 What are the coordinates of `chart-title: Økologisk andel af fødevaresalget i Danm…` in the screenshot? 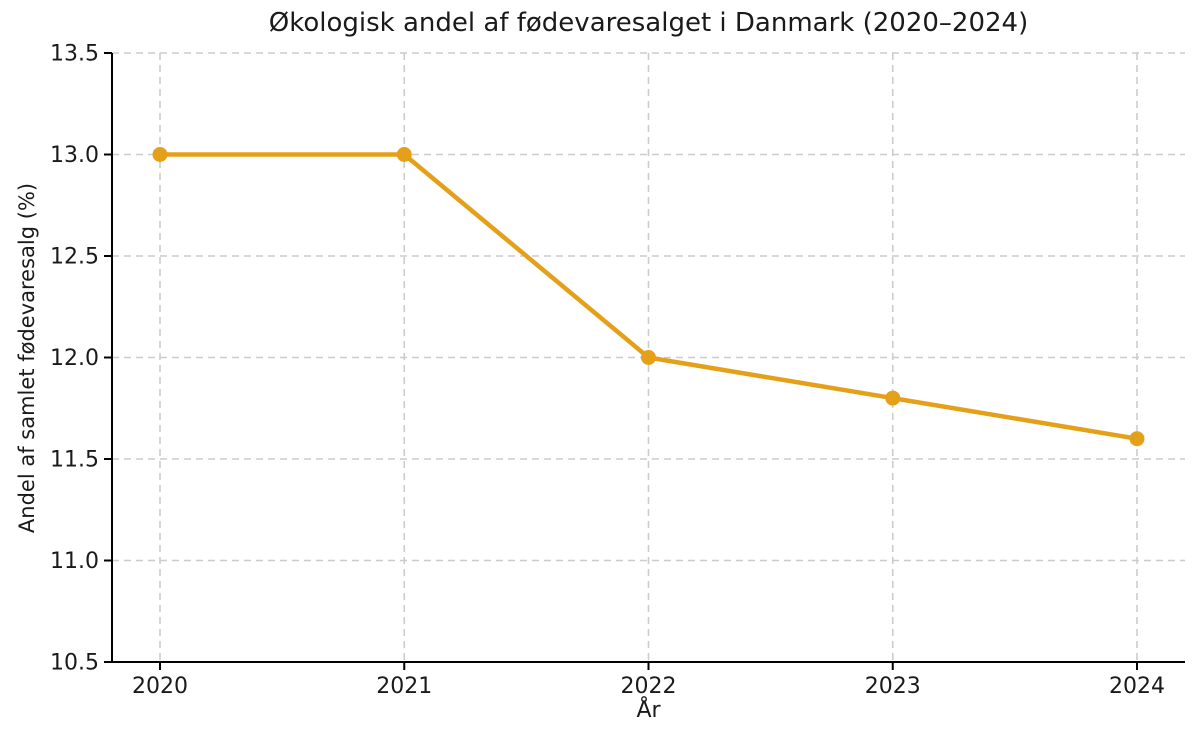 It's located at (648, 23).